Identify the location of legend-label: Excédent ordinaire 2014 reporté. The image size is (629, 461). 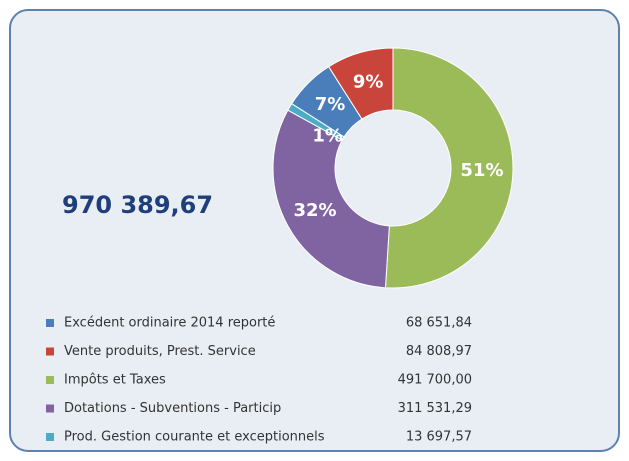
(169, 323).